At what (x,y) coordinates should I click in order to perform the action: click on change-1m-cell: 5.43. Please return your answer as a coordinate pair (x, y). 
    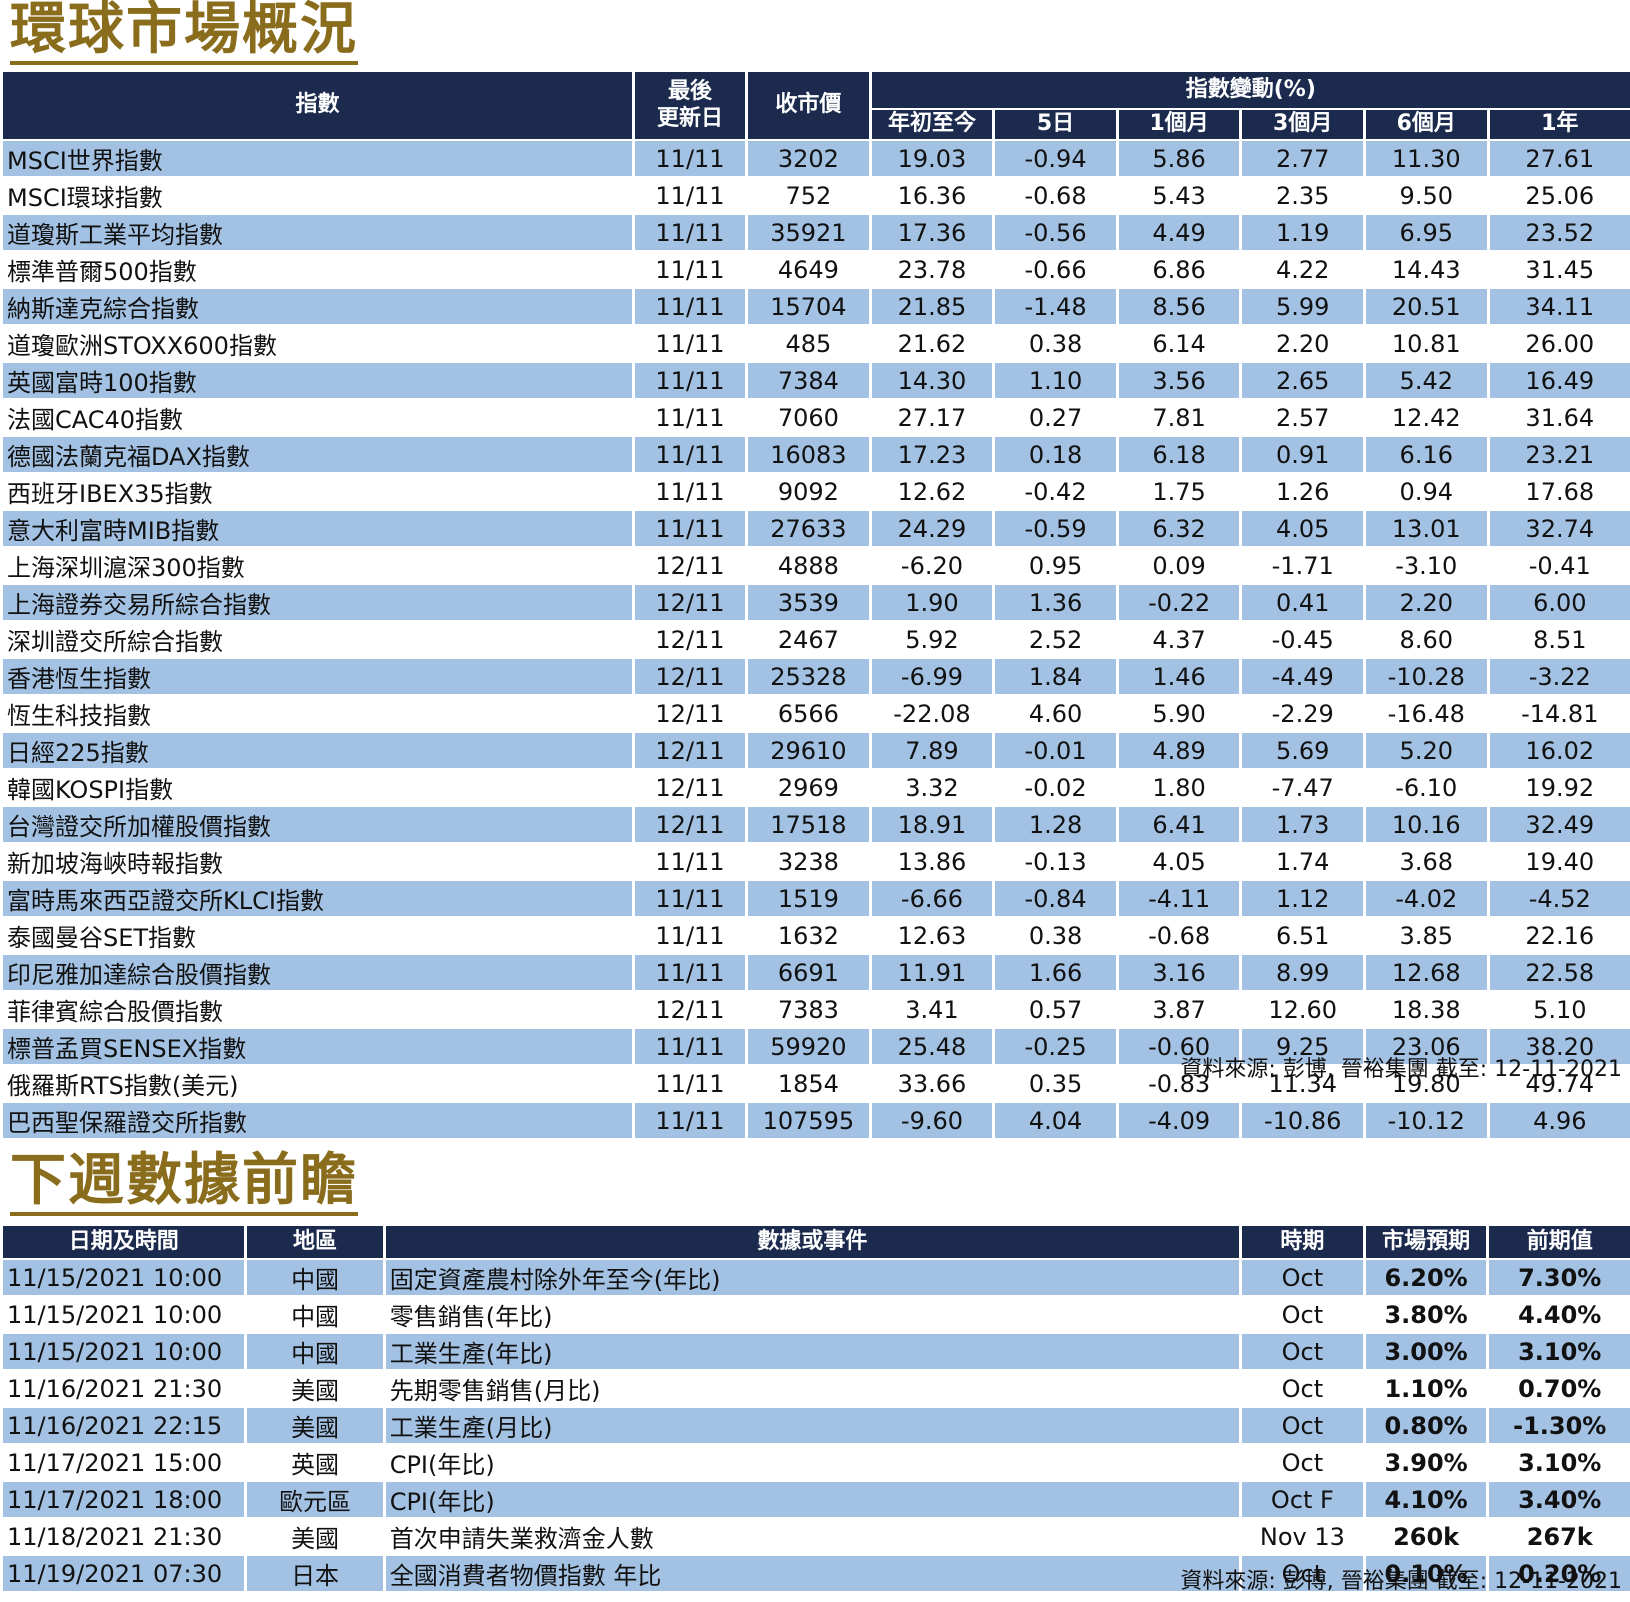
    Looking at the image, I should click on (1179, 195).